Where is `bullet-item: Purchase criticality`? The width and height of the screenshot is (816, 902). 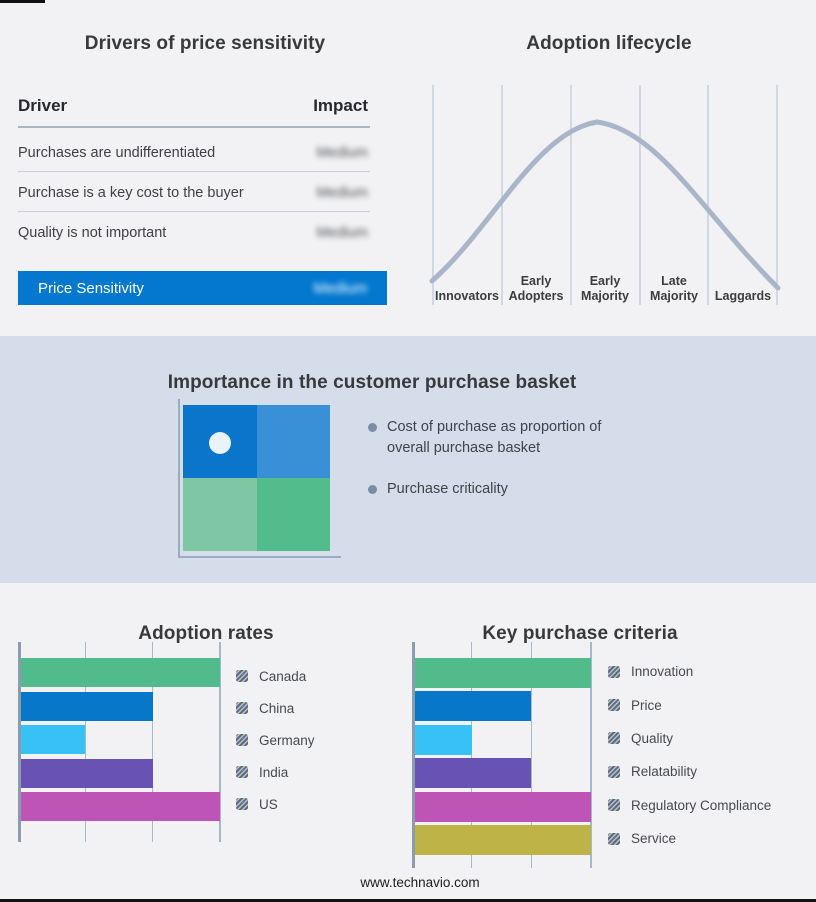 bullet-item: Purchase criticality is located at coordinates (494, 489).